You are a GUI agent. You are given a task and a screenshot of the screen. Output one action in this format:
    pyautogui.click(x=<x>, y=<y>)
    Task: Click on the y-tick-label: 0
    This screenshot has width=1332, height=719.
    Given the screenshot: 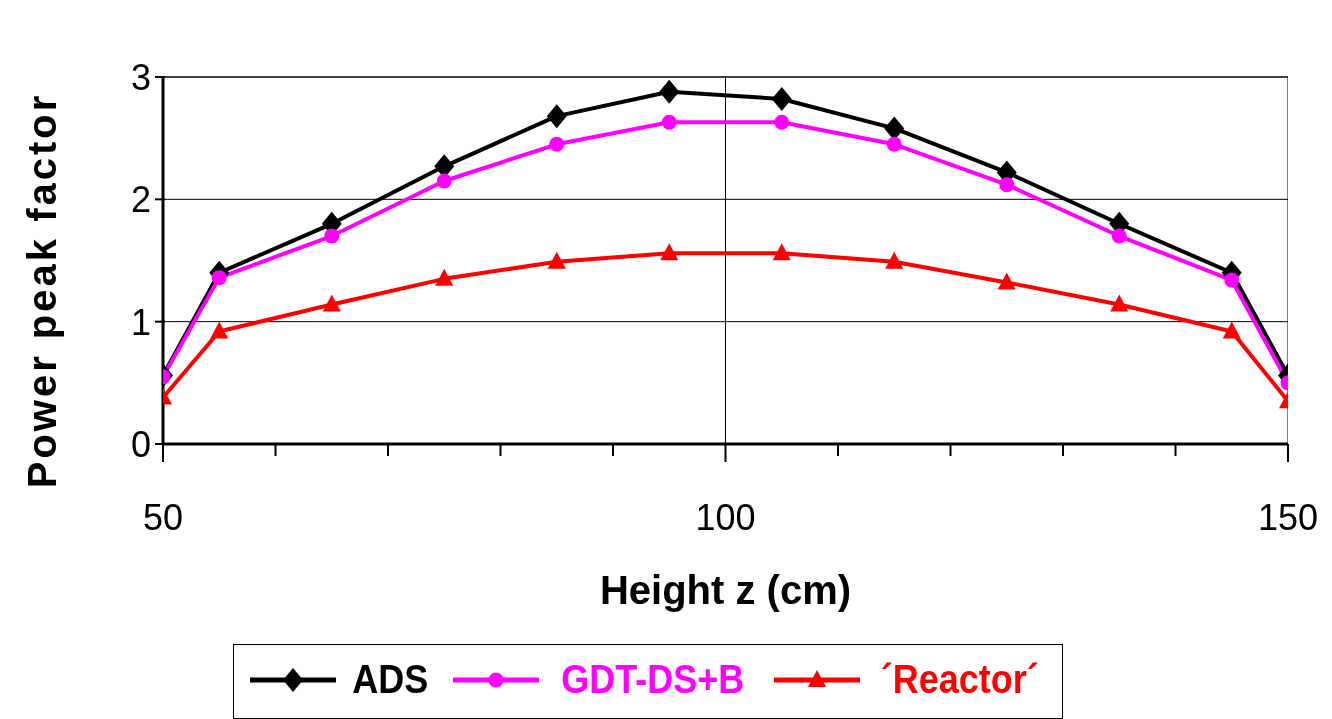 What is the action you would take?
    pyautogui.click(x=140, y=444)
    